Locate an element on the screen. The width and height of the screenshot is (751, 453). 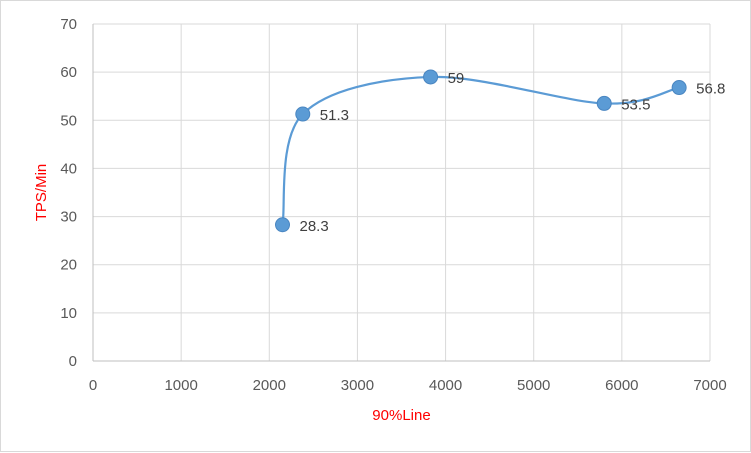
y-tick-label: 0 is located at coordinates (73, 361).